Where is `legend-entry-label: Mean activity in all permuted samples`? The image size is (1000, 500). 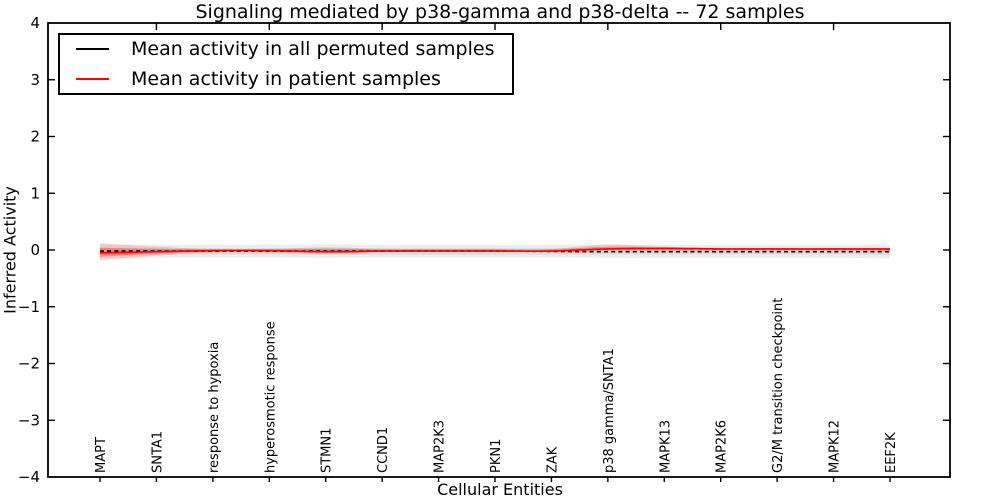 legend-entry-label: Mean activity in all permuted samples is located at coordinates (313, 49).